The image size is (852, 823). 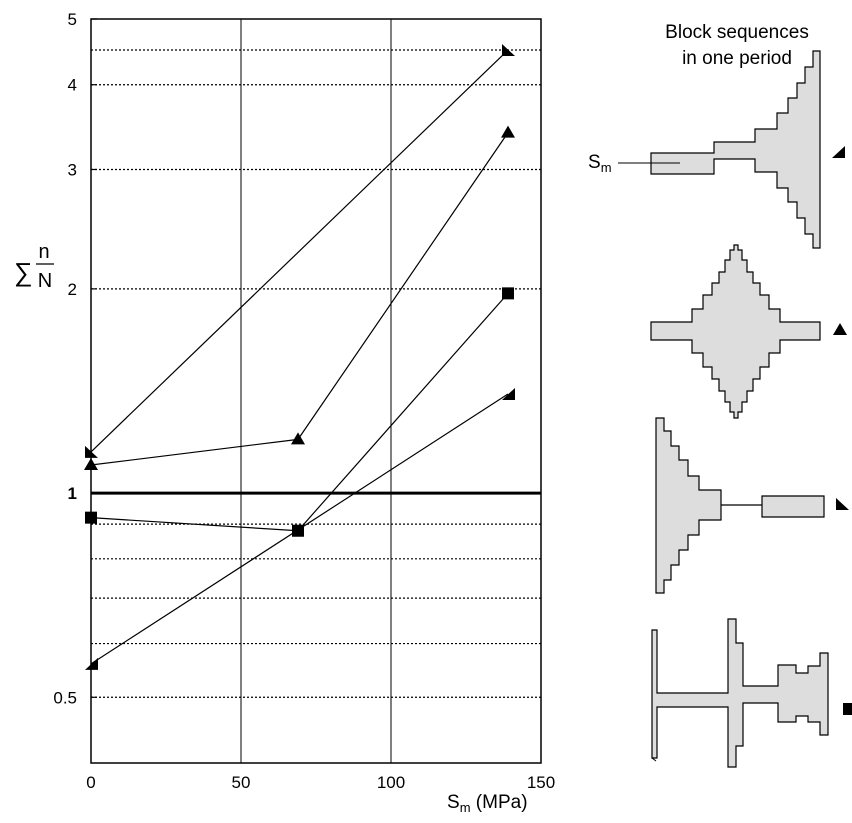 What do you see at coordinates (453, 802) in the screenshot?
I see `x-label-main: S` at bounding box center [453, 802].